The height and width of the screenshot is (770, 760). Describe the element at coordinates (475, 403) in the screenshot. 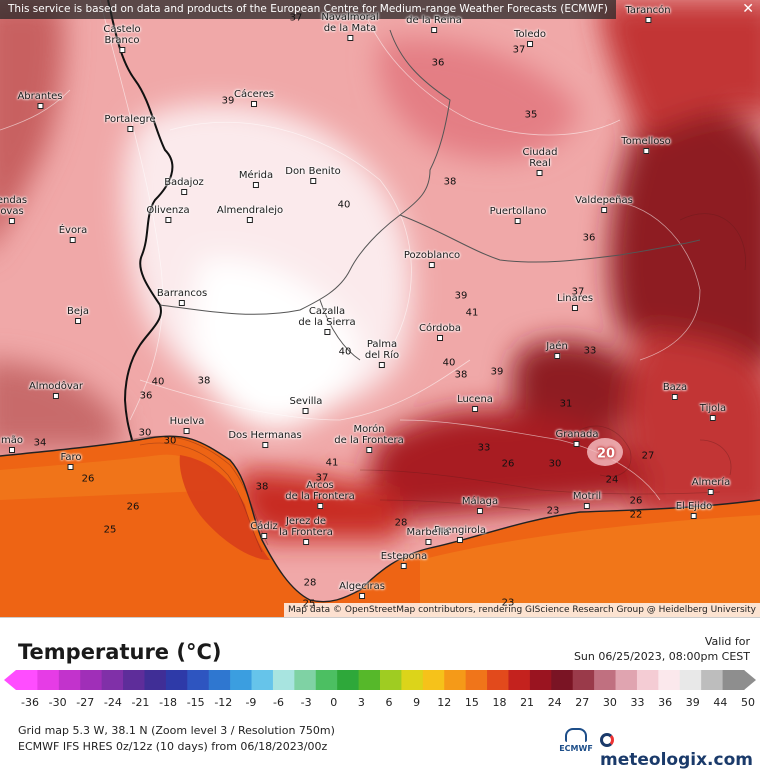

I see `city-label: Lucena` at that location.